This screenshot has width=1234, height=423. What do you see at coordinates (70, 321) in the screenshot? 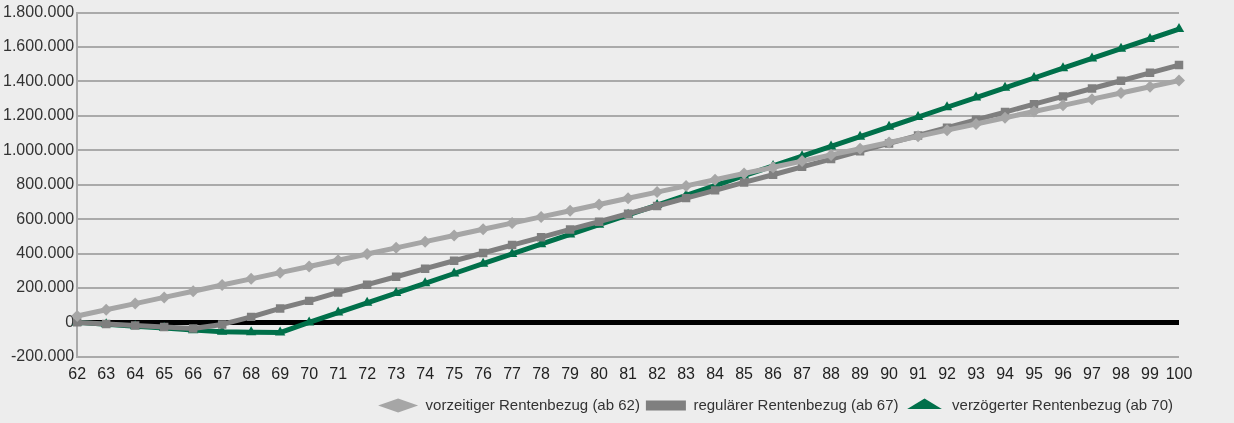
I see `y-tick-label: 0` at bounding box center [70, 321].